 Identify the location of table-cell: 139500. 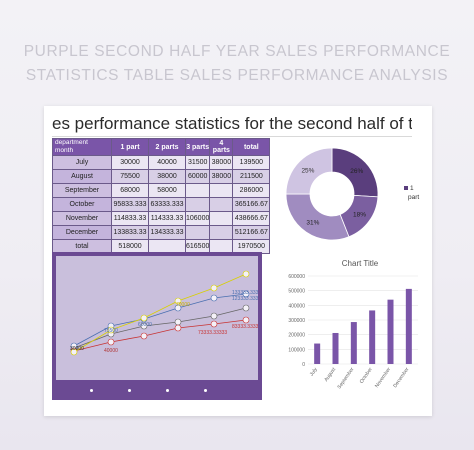
(251, 162).